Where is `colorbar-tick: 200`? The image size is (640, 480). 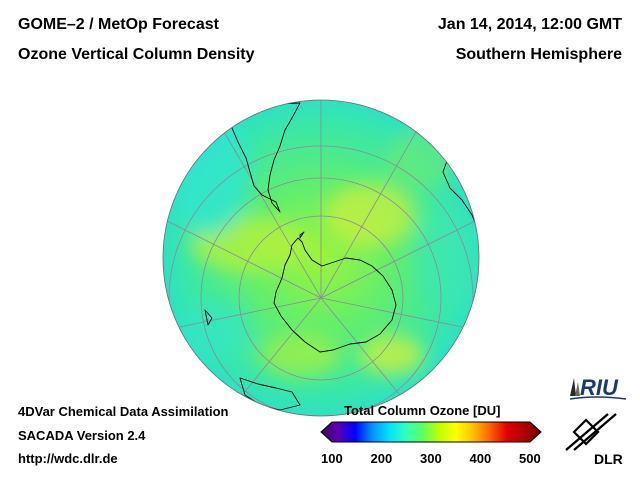
colorbar-tick: 200 is located at coordinates (381, 458).